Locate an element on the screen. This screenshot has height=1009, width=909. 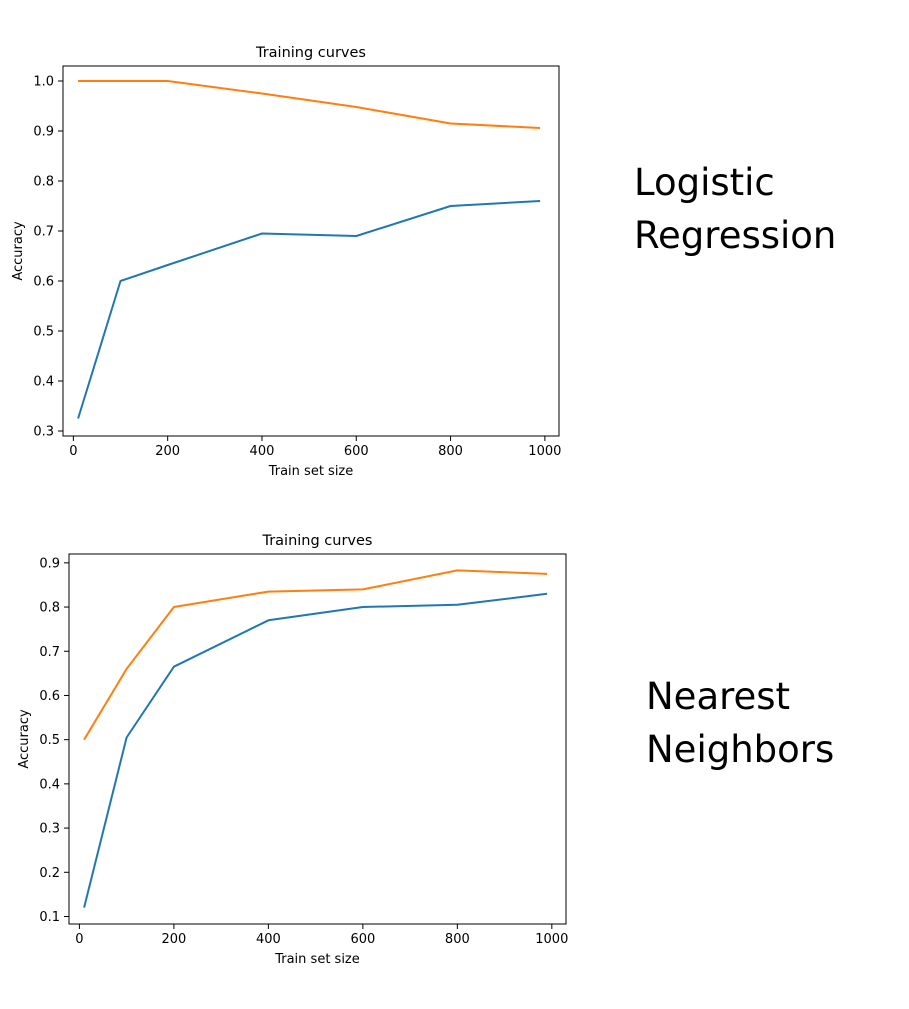
y-tick-label: 1.0 is located at coordinates (43, 82).